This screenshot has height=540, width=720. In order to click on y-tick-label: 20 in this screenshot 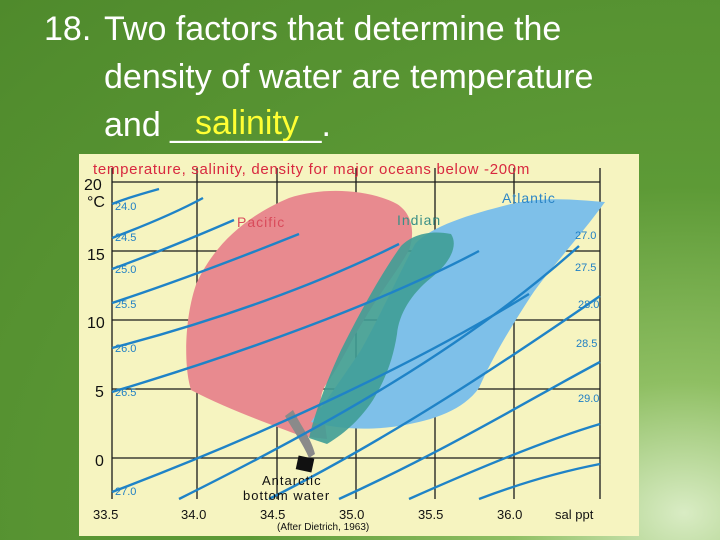, I will do `click(93, 185)`.